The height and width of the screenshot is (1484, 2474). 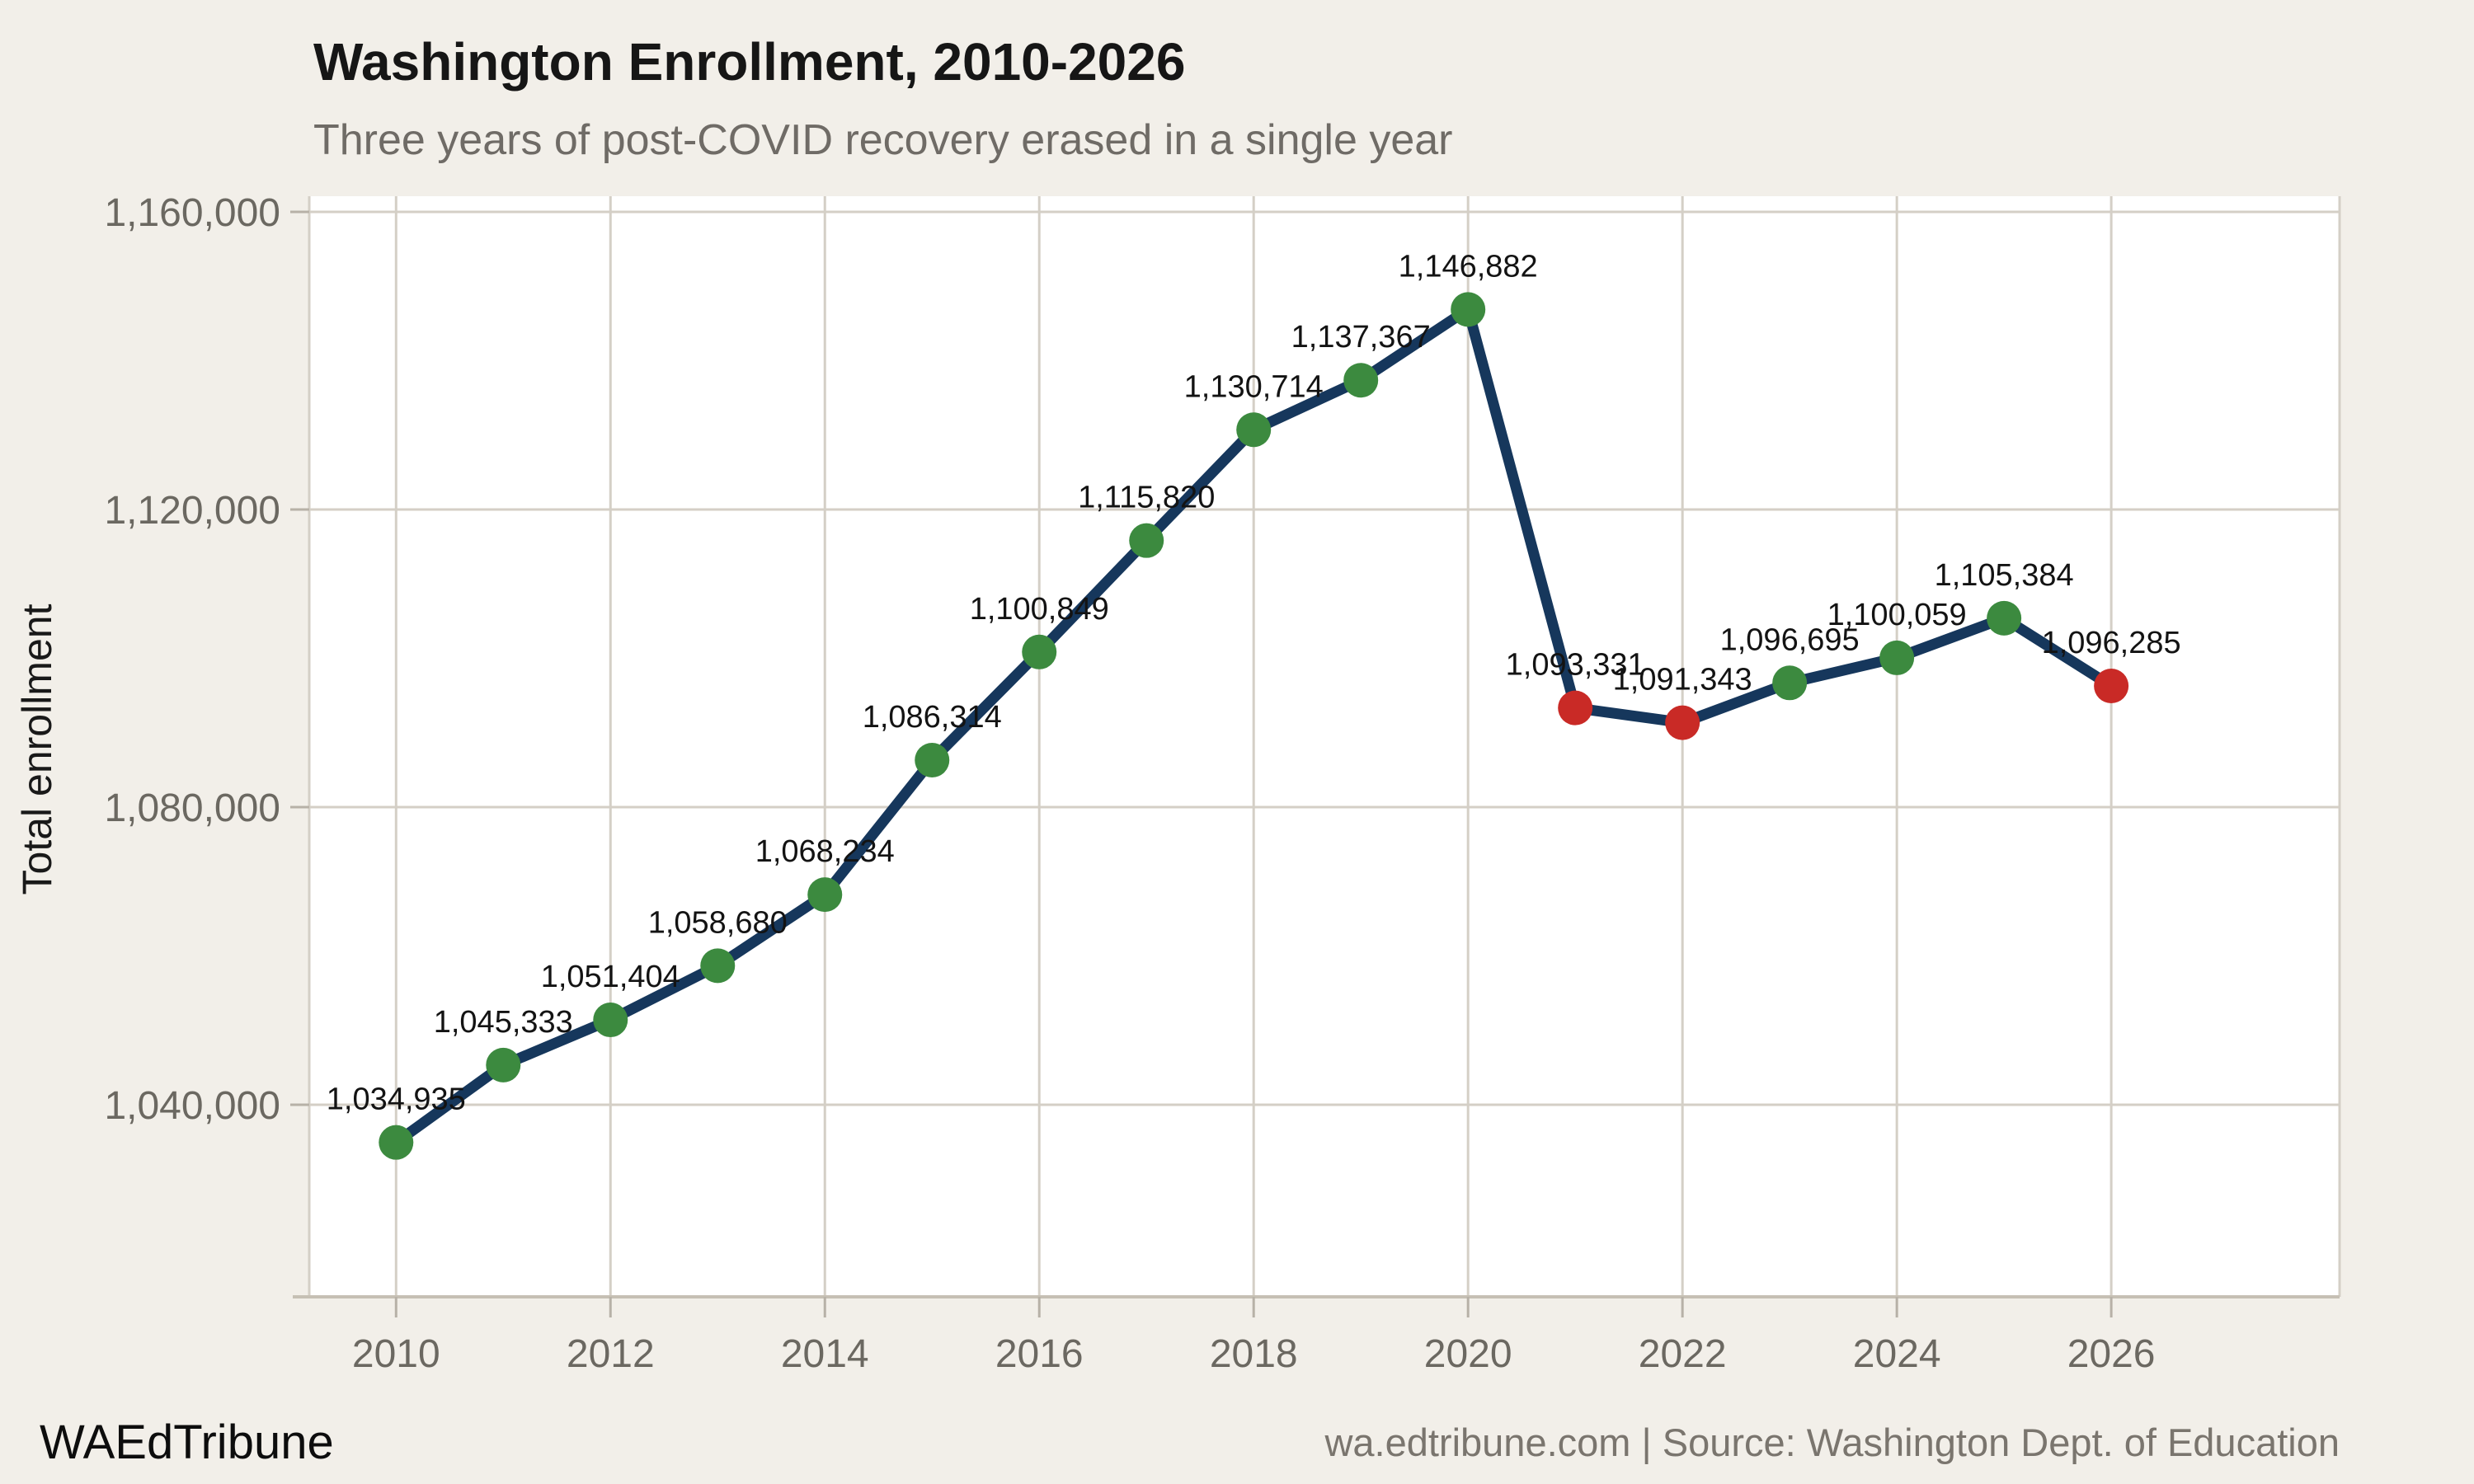 I want to click on y-tick-label: 1,120,000, so click(x=192, y=511).